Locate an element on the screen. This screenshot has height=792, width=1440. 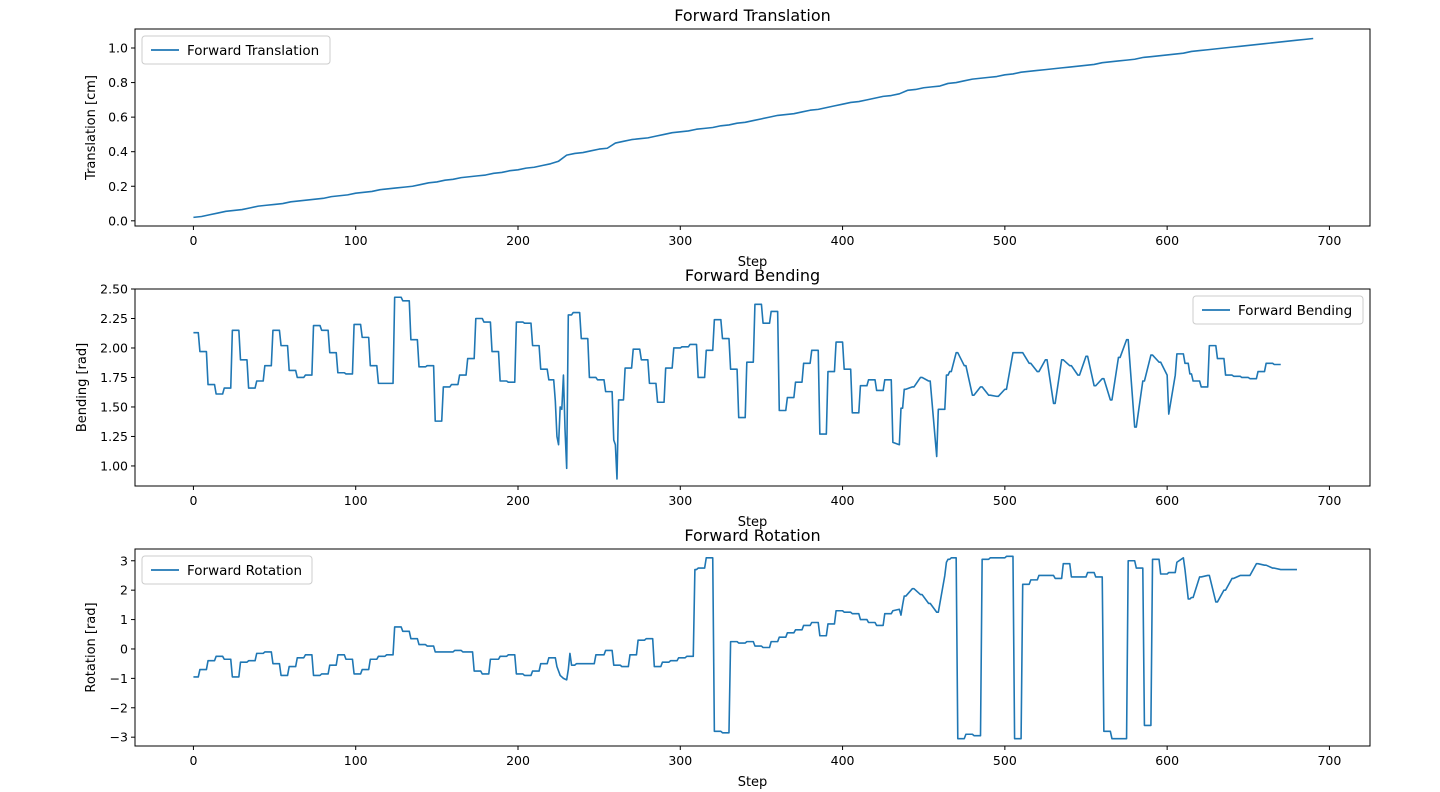
y-tick-label: 2.25 is located at coordinates (114, 318).